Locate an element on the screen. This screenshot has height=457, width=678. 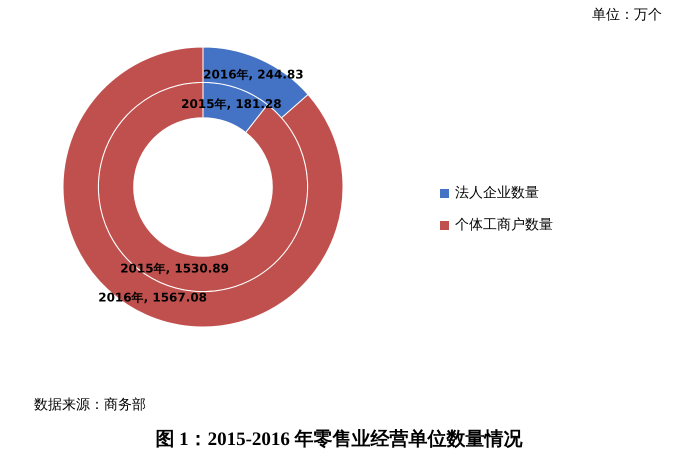
data-label: 1530.89 is located at coordinates (201, 268).